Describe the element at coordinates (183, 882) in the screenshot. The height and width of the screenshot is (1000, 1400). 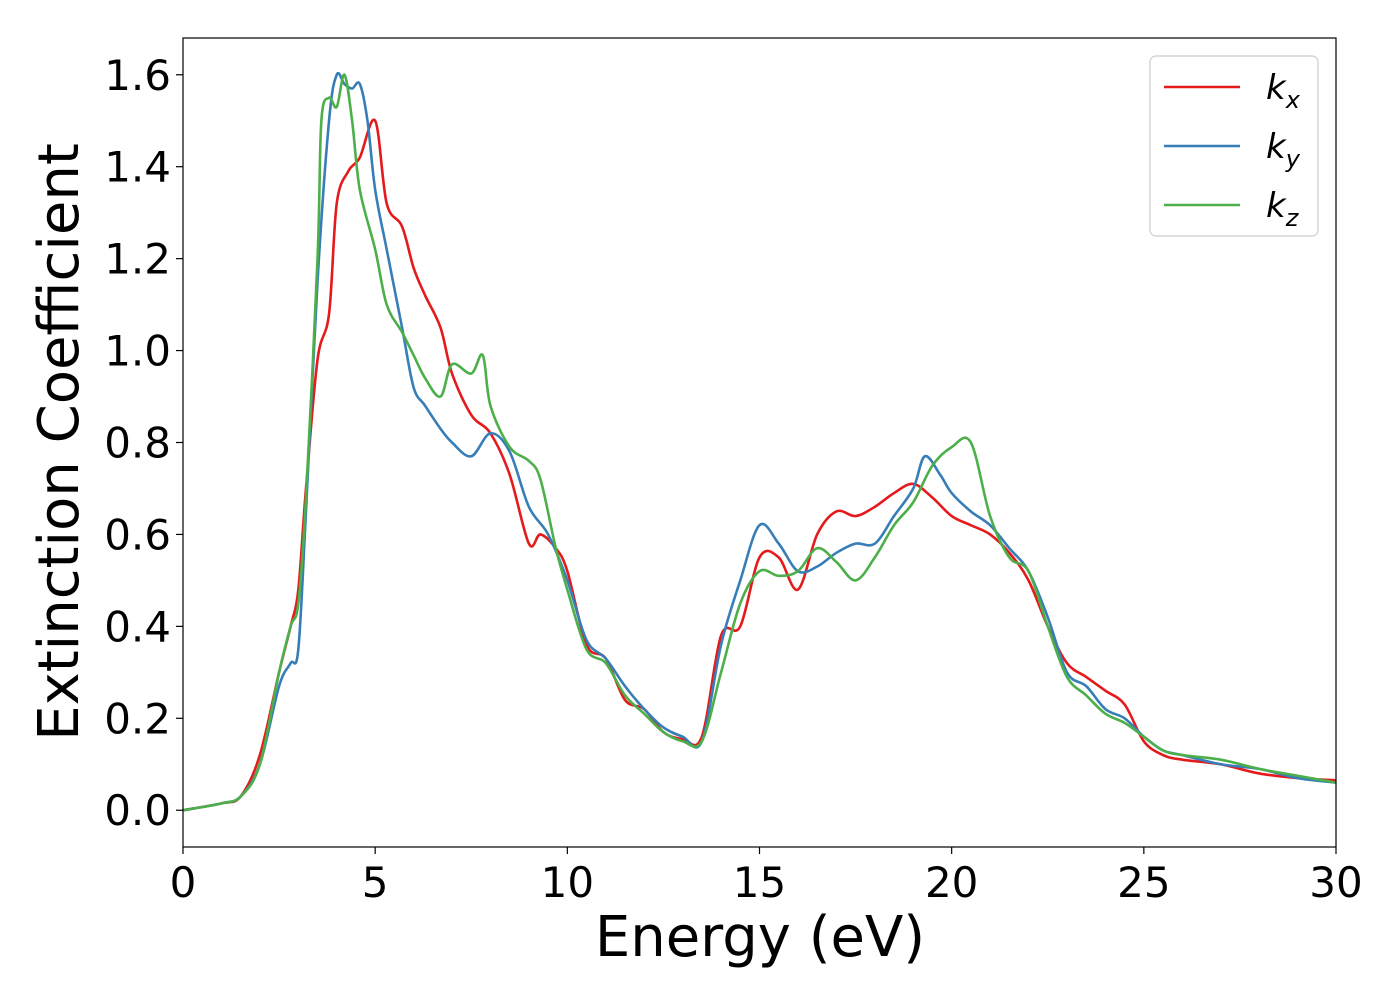
I see `x-tick-label: 0` at that location.